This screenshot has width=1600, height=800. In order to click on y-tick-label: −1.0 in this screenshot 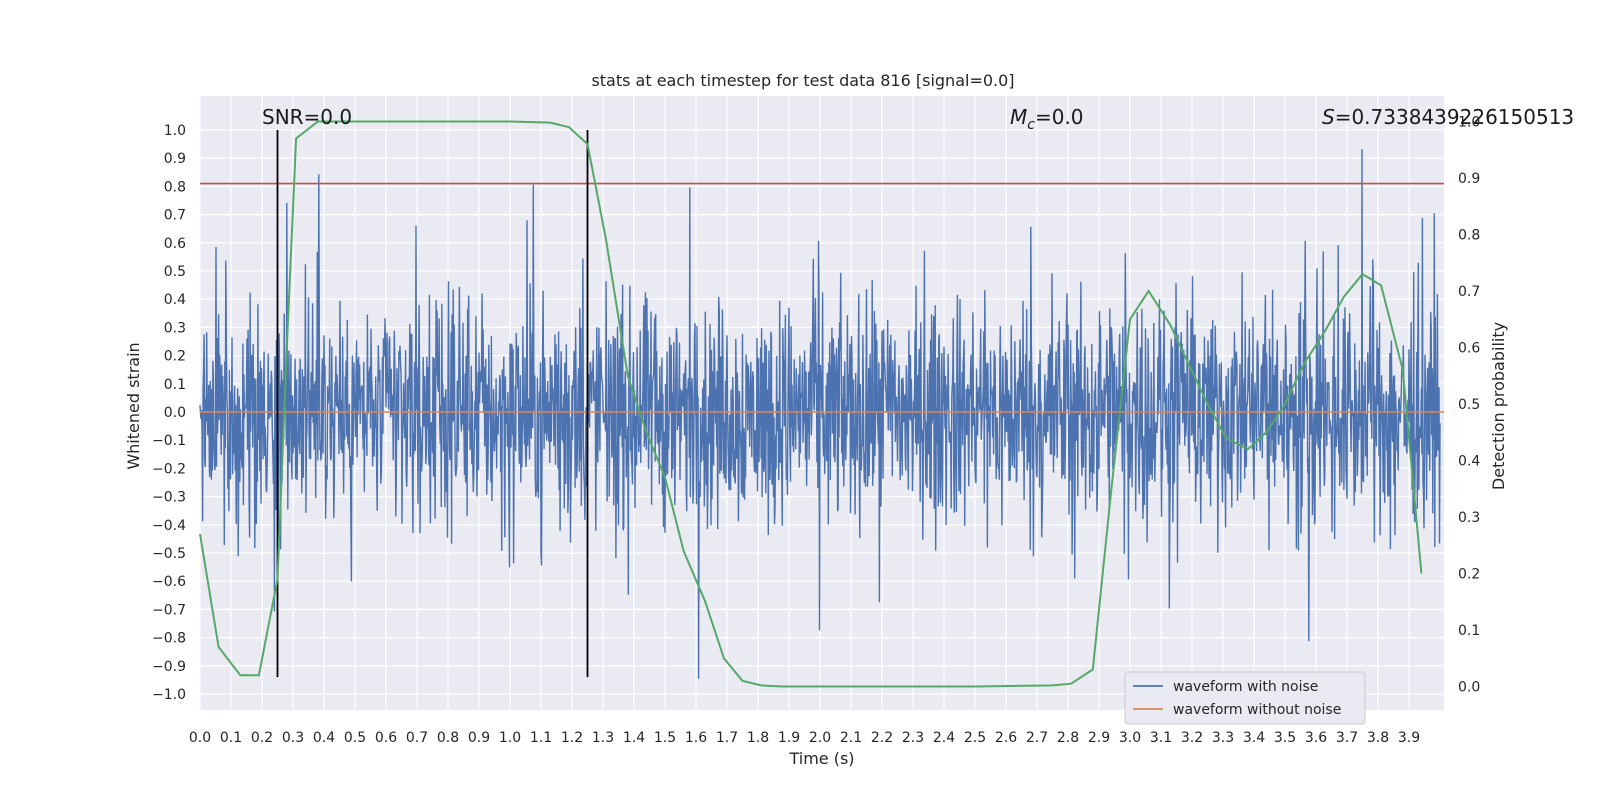, I will do `click(169, 695)`.